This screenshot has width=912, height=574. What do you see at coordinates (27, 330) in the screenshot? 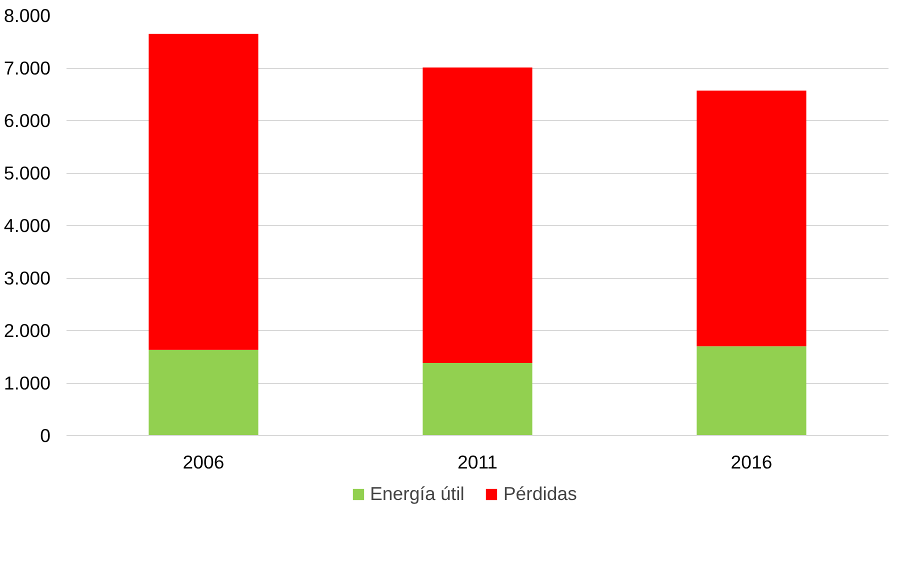
I see `y-tick-label: 2.000` at bounding box center [27, 330].